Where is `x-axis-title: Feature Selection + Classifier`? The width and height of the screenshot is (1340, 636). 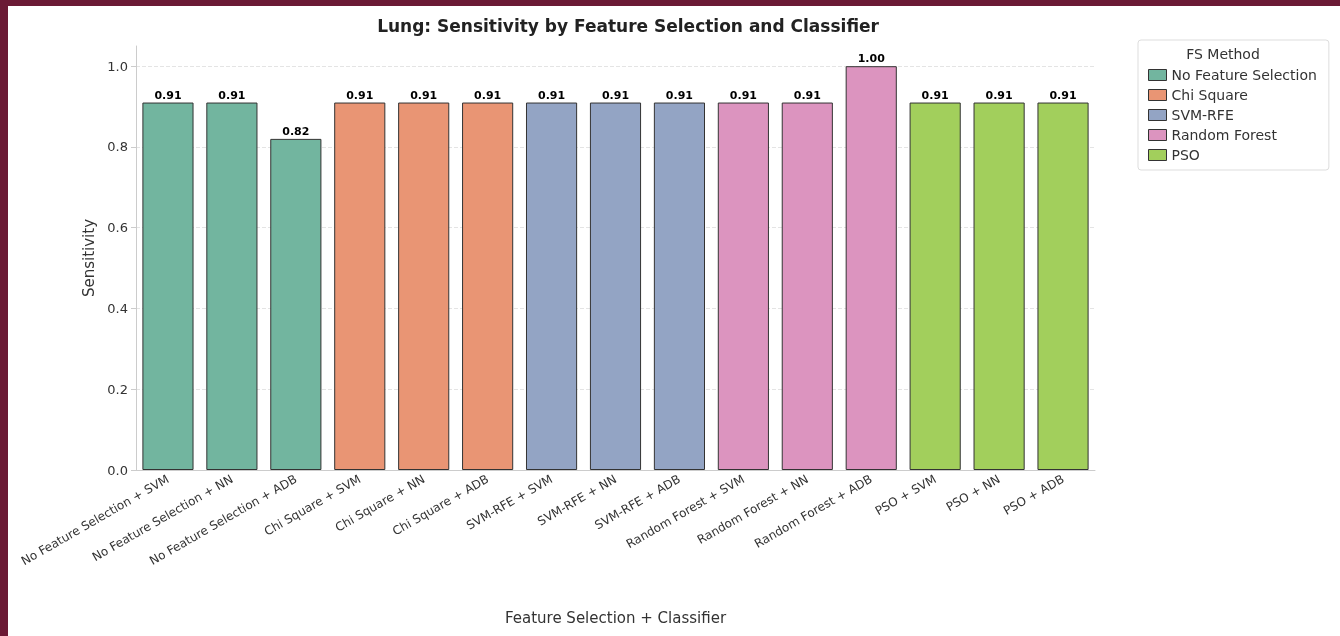 x-axis-title: Feature Selection + Classifier is located at coordinates (615, 617).